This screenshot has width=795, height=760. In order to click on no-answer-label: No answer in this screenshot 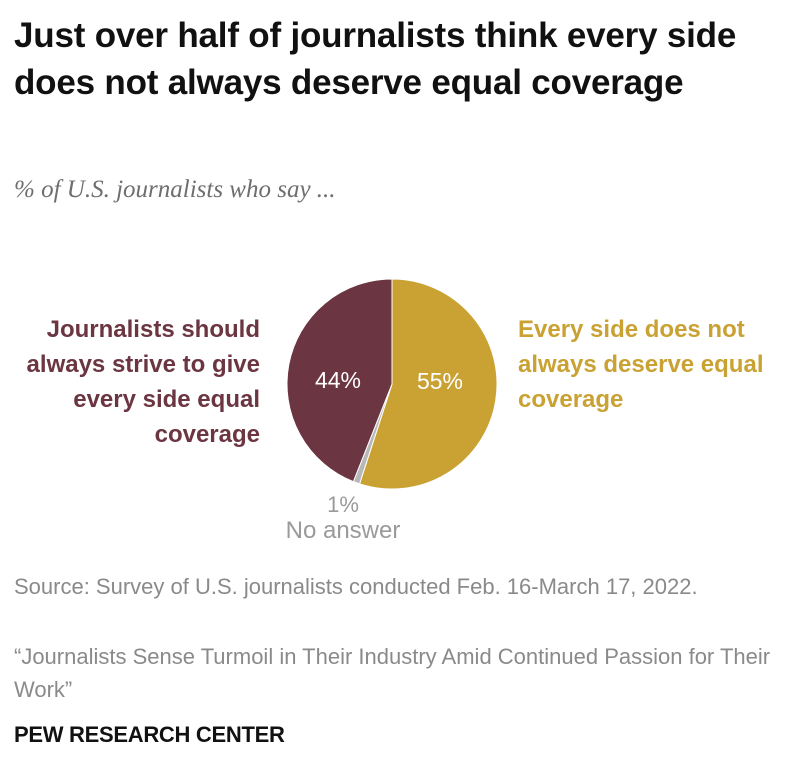, I will do `click(343, 530)`.